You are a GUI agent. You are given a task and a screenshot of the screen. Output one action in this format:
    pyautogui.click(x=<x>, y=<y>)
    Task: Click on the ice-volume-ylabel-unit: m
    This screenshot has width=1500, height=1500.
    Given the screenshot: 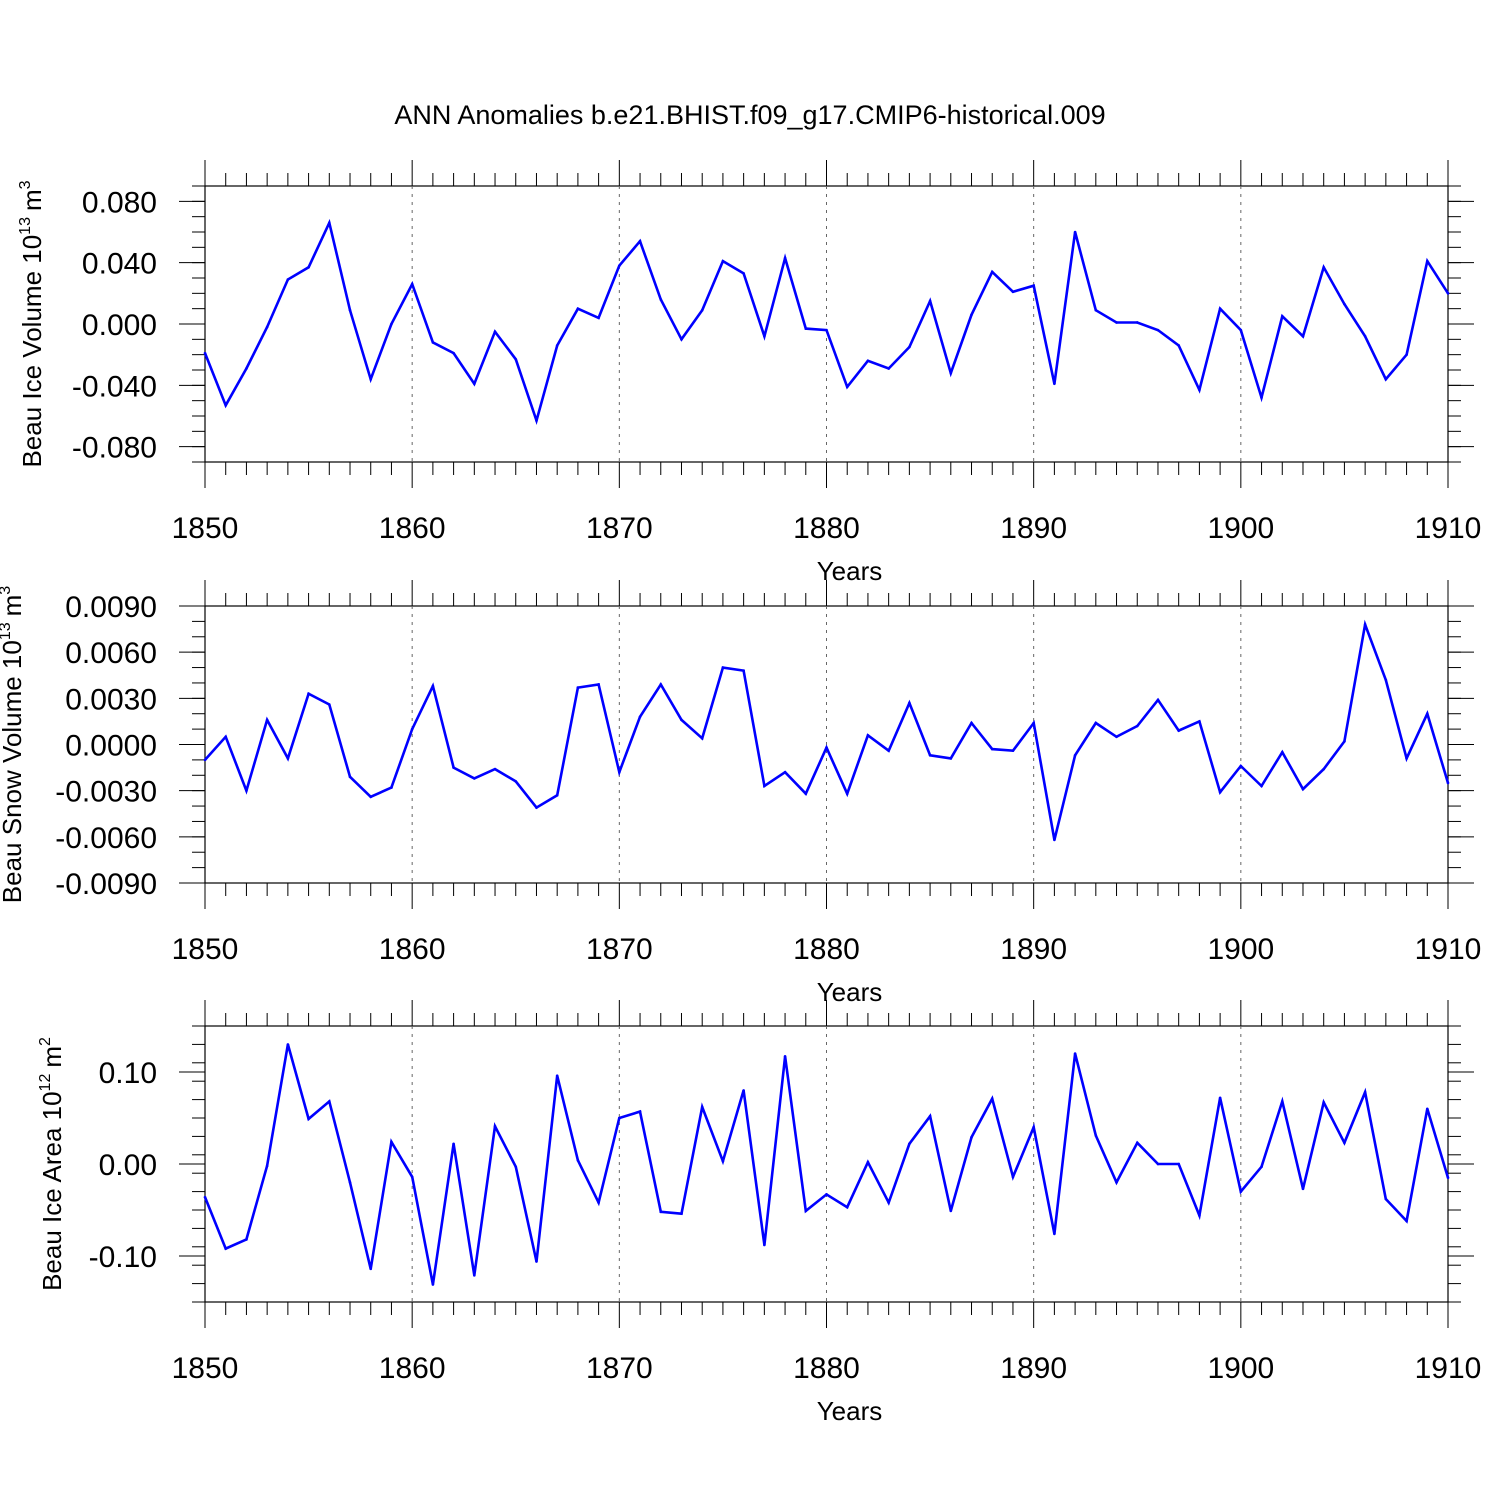 What is the action you would take?
    pyautogui.click(x=32, y=200)
    